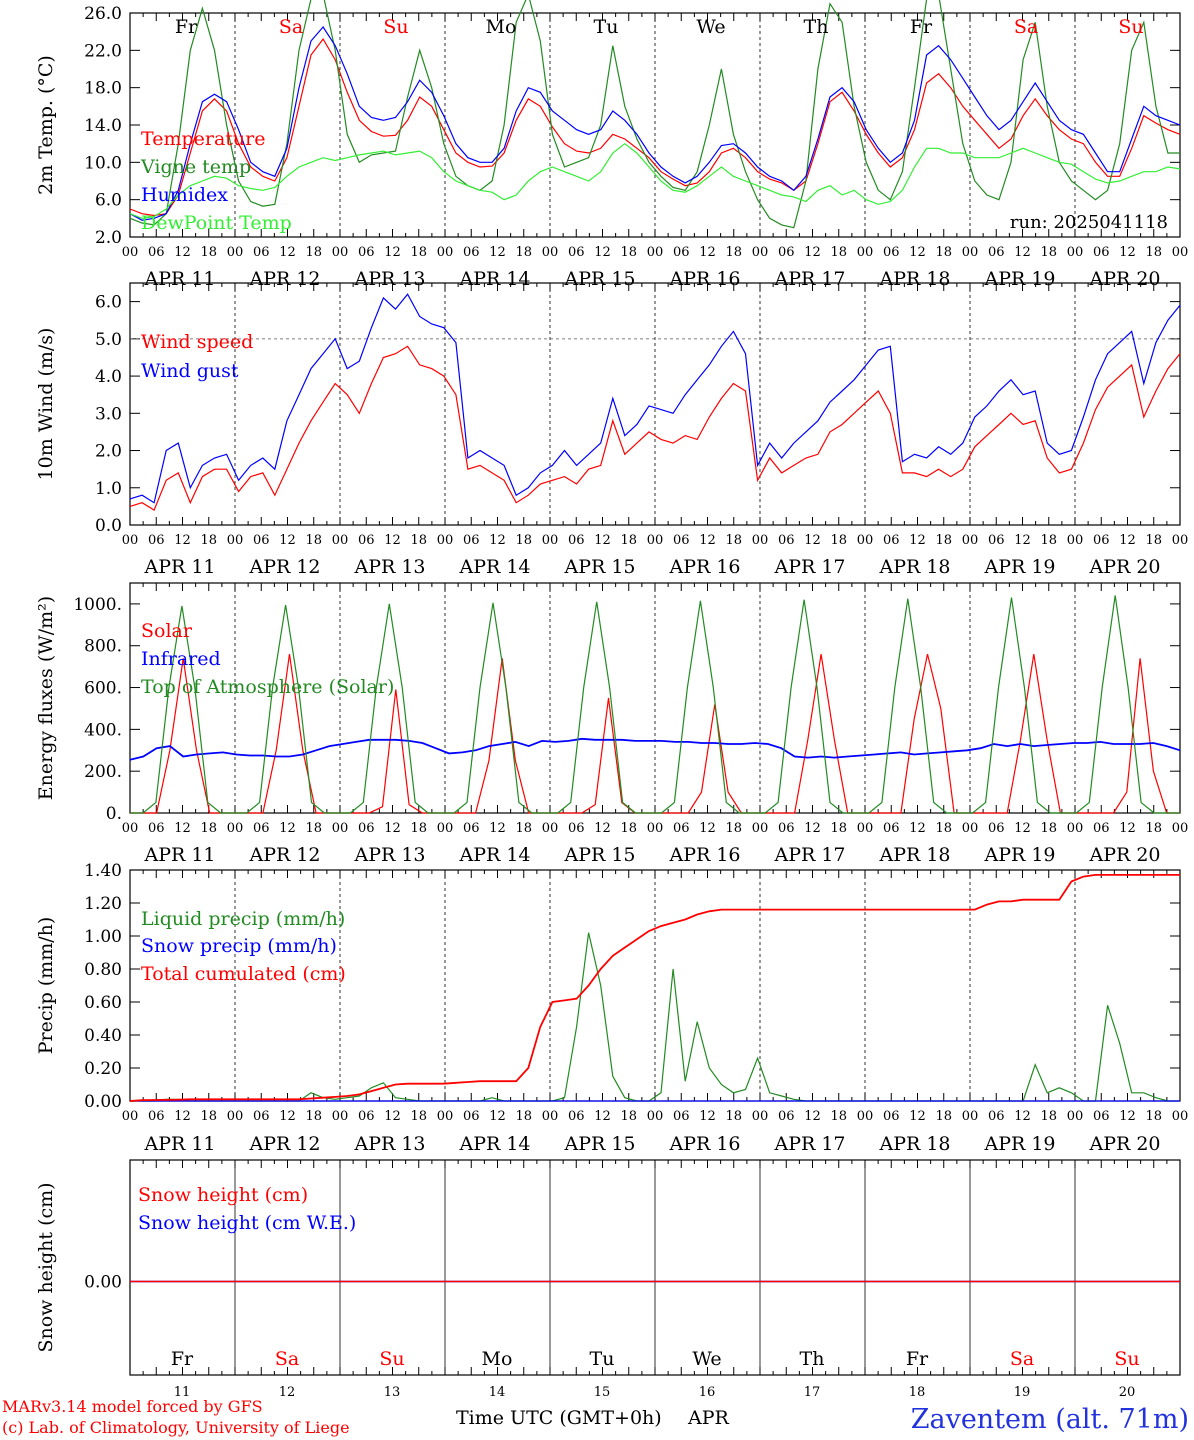  I want to click on y-tick-label: 0.60, so click(103, 1003).